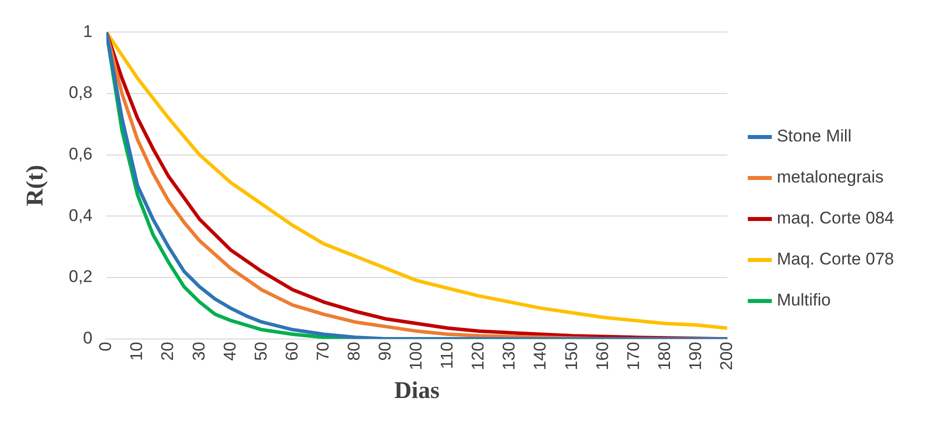  I want to click on x-tick-label: 180, so click(664, 356).